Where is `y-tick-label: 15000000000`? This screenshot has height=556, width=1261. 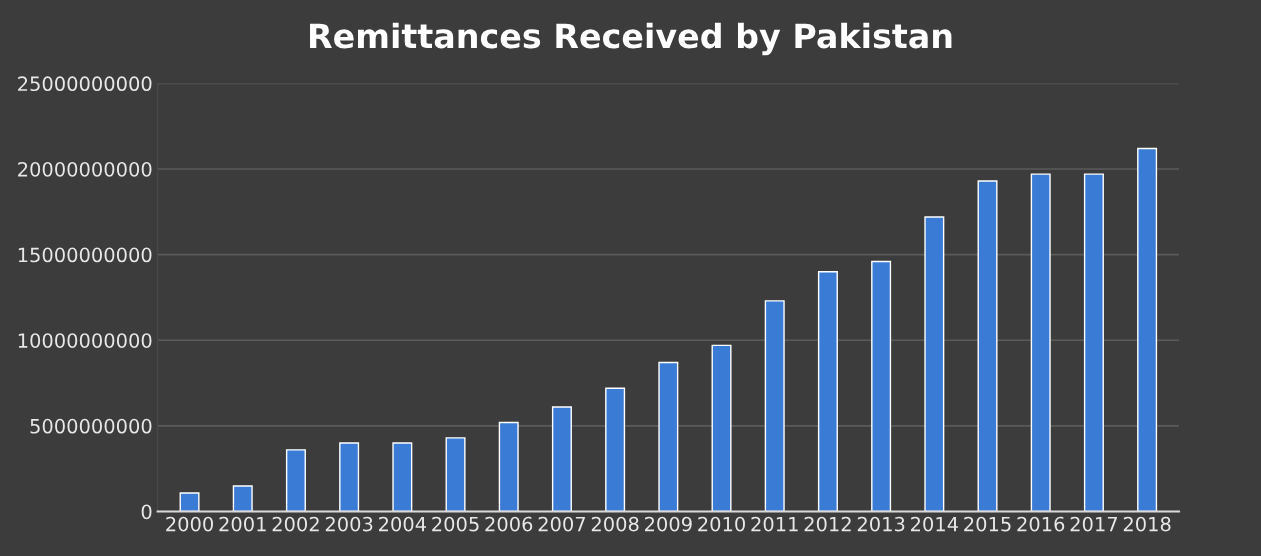 y-tick-label: 15000000000 is located at coordinates (85, 255).